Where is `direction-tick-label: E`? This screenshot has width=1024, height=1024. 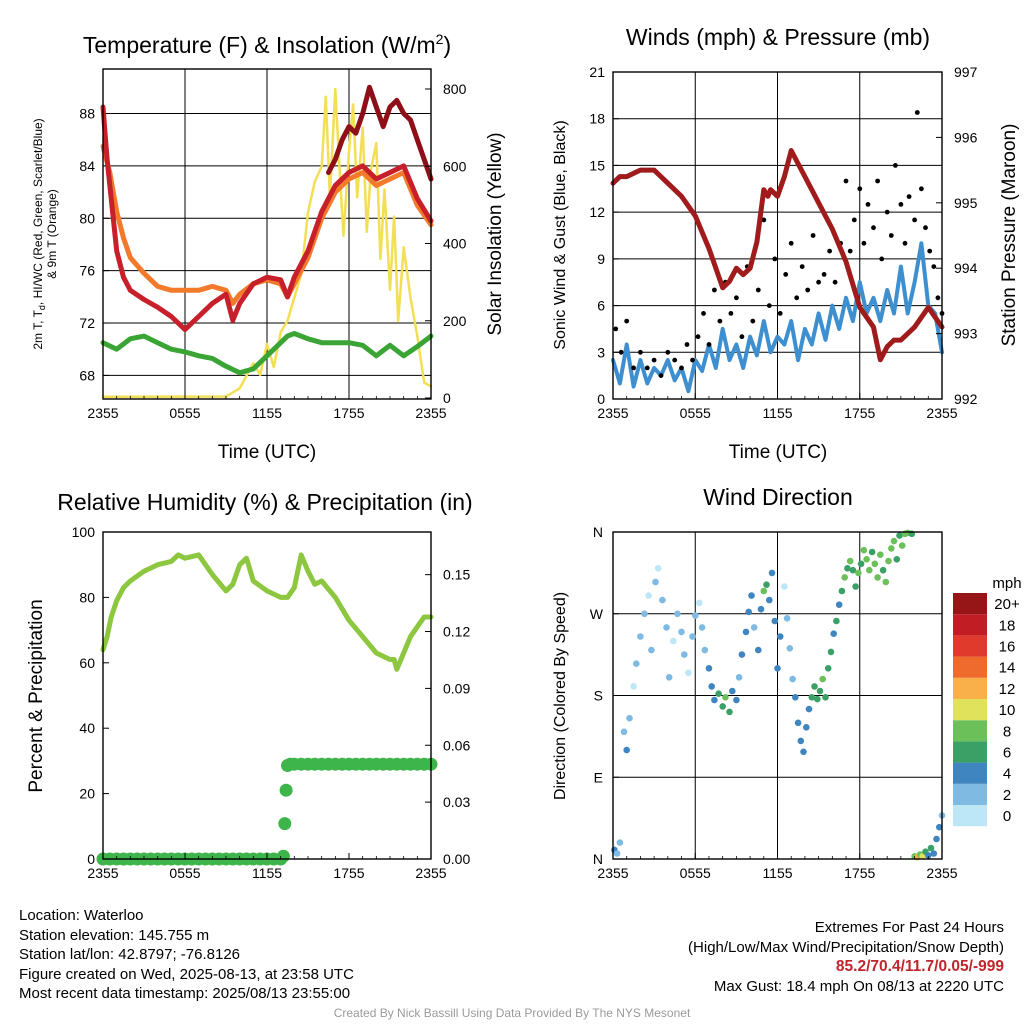
direction-tick-label: E is located at coordinates (598, 777).